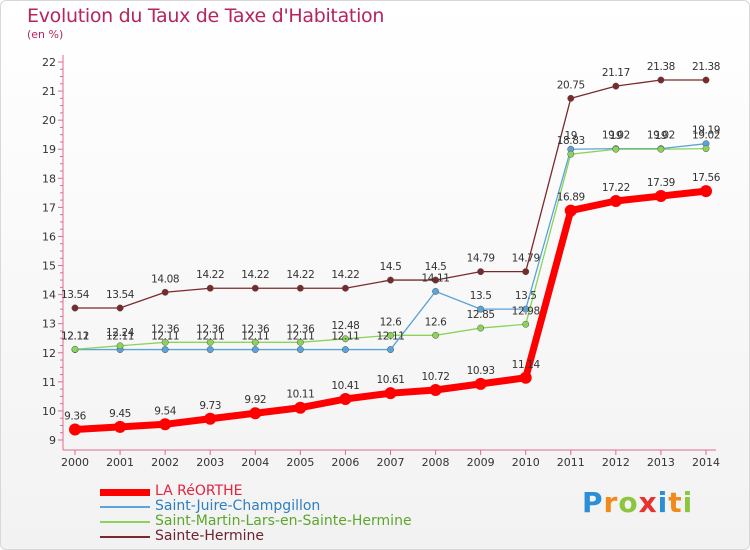  What do you see at coordinates (345, 462) in the screenshot?
I see `x-tick-label: 2006` at bounding box center [345, 462].